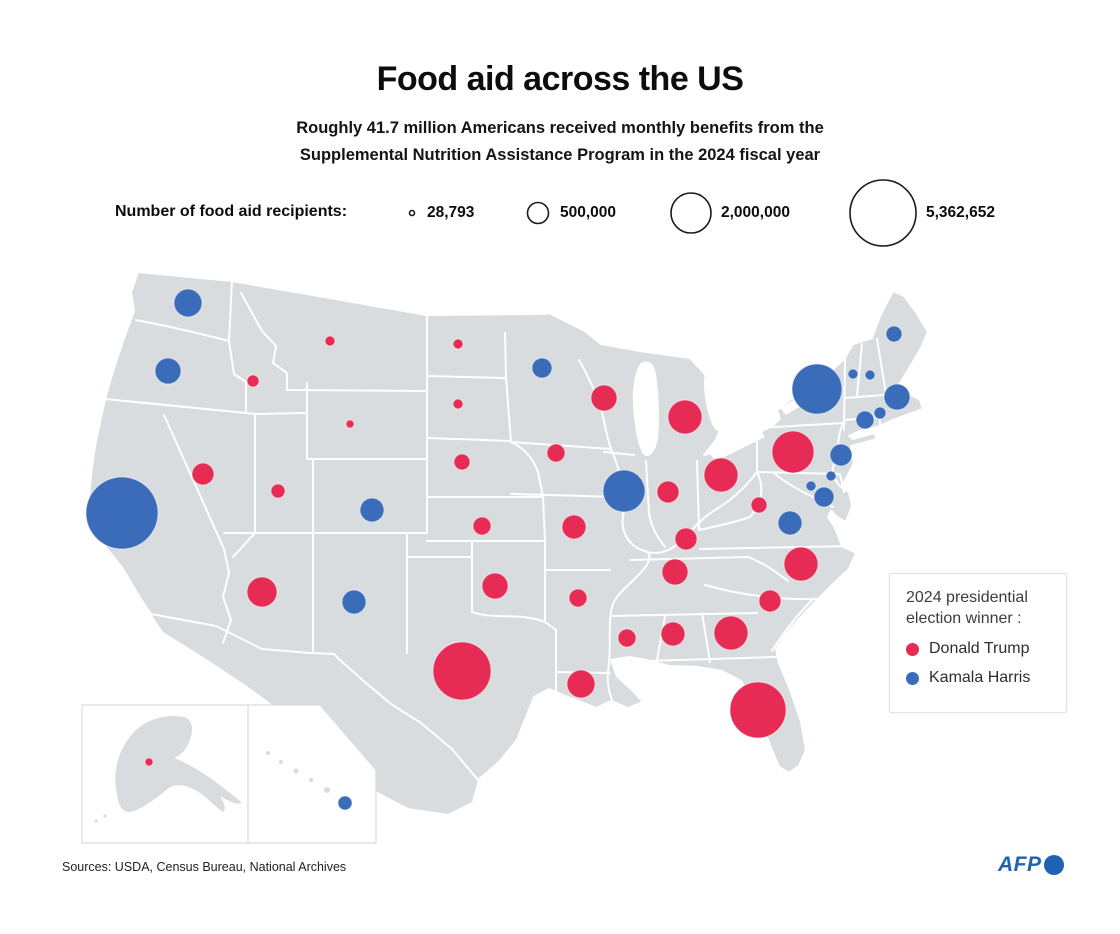 This screenshot has width=1120, height=934. I want to click on afp-logo-text: AFP, so click(1020, 864).